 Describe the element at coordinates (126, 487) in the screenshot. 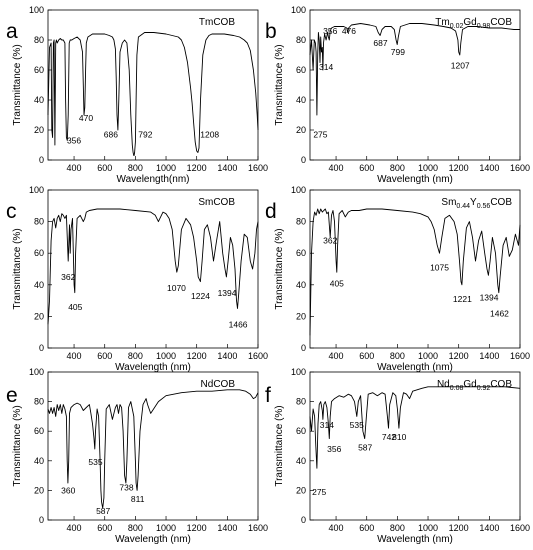

I see `peak-label: 738` at that location.